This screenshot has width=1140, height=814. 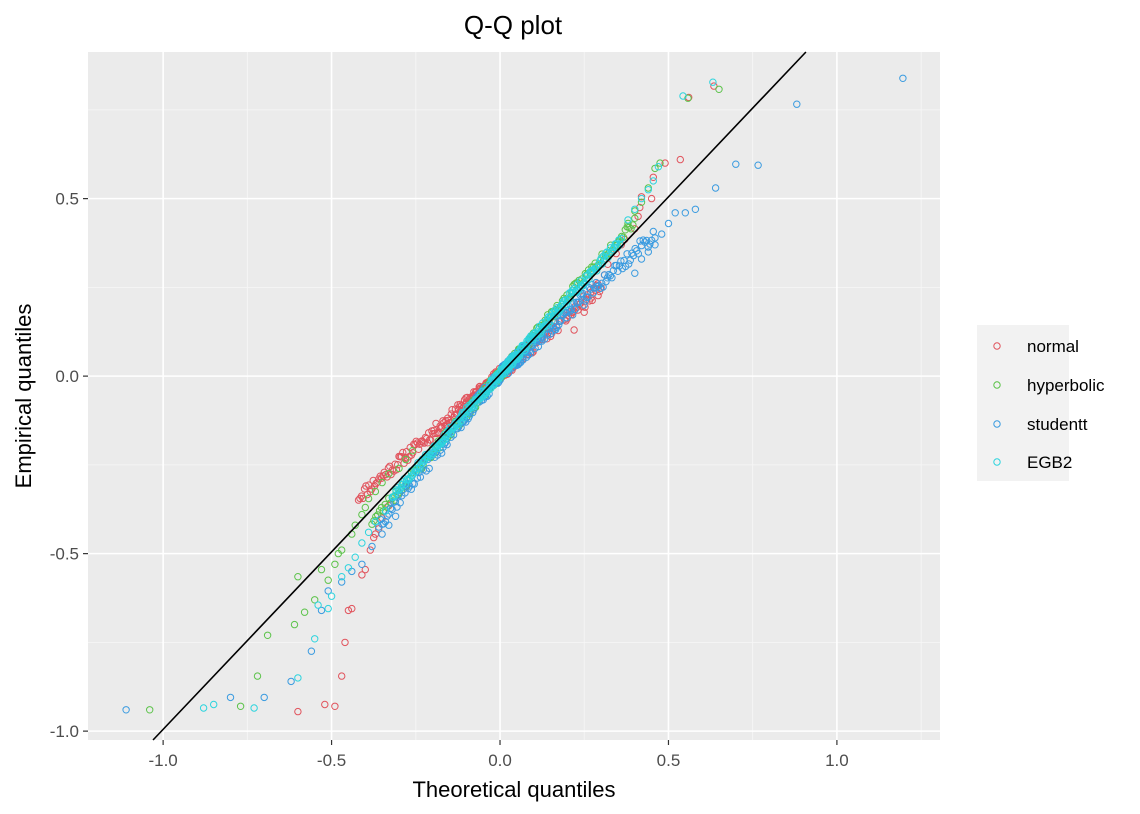 I want to click on legend-label: normal, so click(x=1053, y=346).